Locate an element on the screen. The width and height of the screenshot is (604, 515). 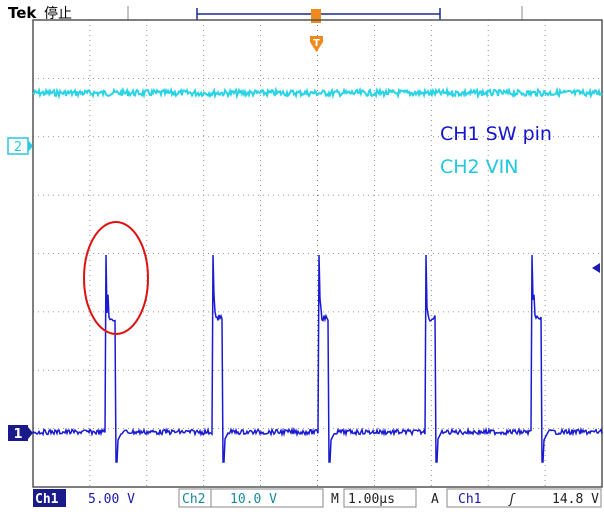
ch1-scale: 5.00 V is located at coordinates (111, 499).